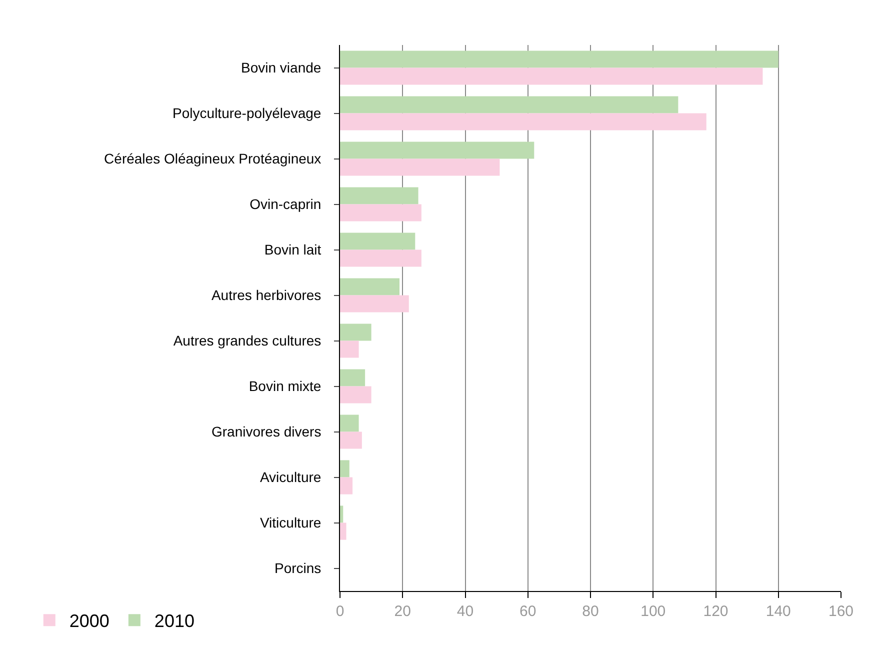 Image resolution: width=896 pixels, height=651 pixels. I want to click on x-tick-label: 120, so click(715, 611).